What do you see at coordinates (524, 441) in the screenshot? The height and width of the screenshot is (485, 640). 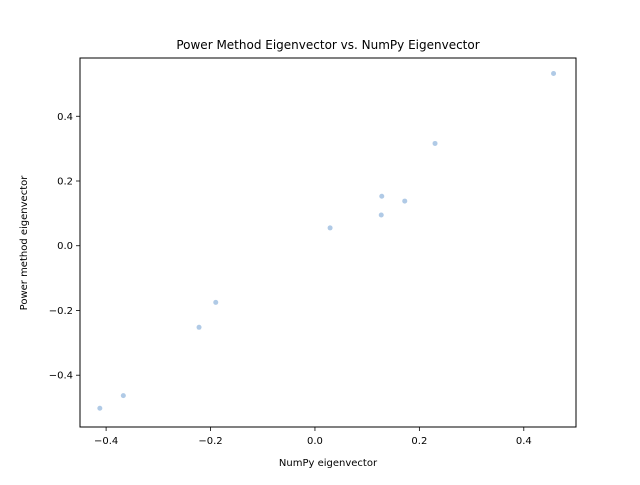 I see `x-tick-label: 0.4` at bounding box center [524, 441].